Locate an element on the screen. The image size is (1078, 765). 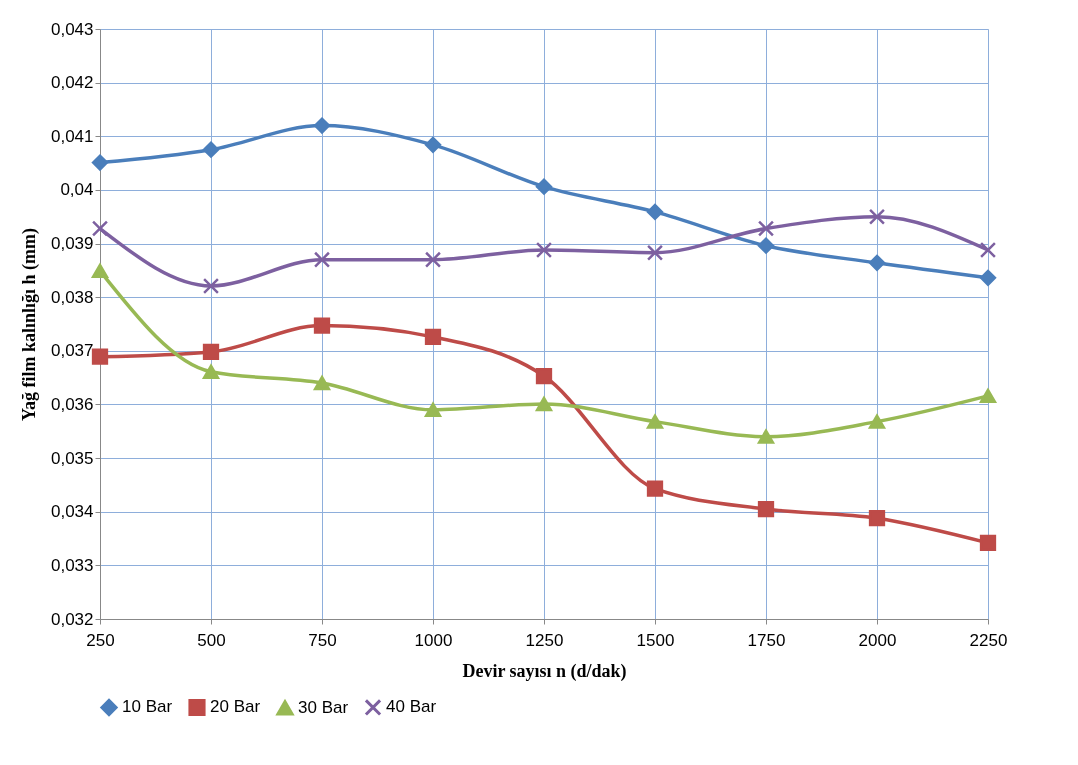
y-axis-title: Yağ film kalınlığı h (mm) is located at coordinates (29, 324).